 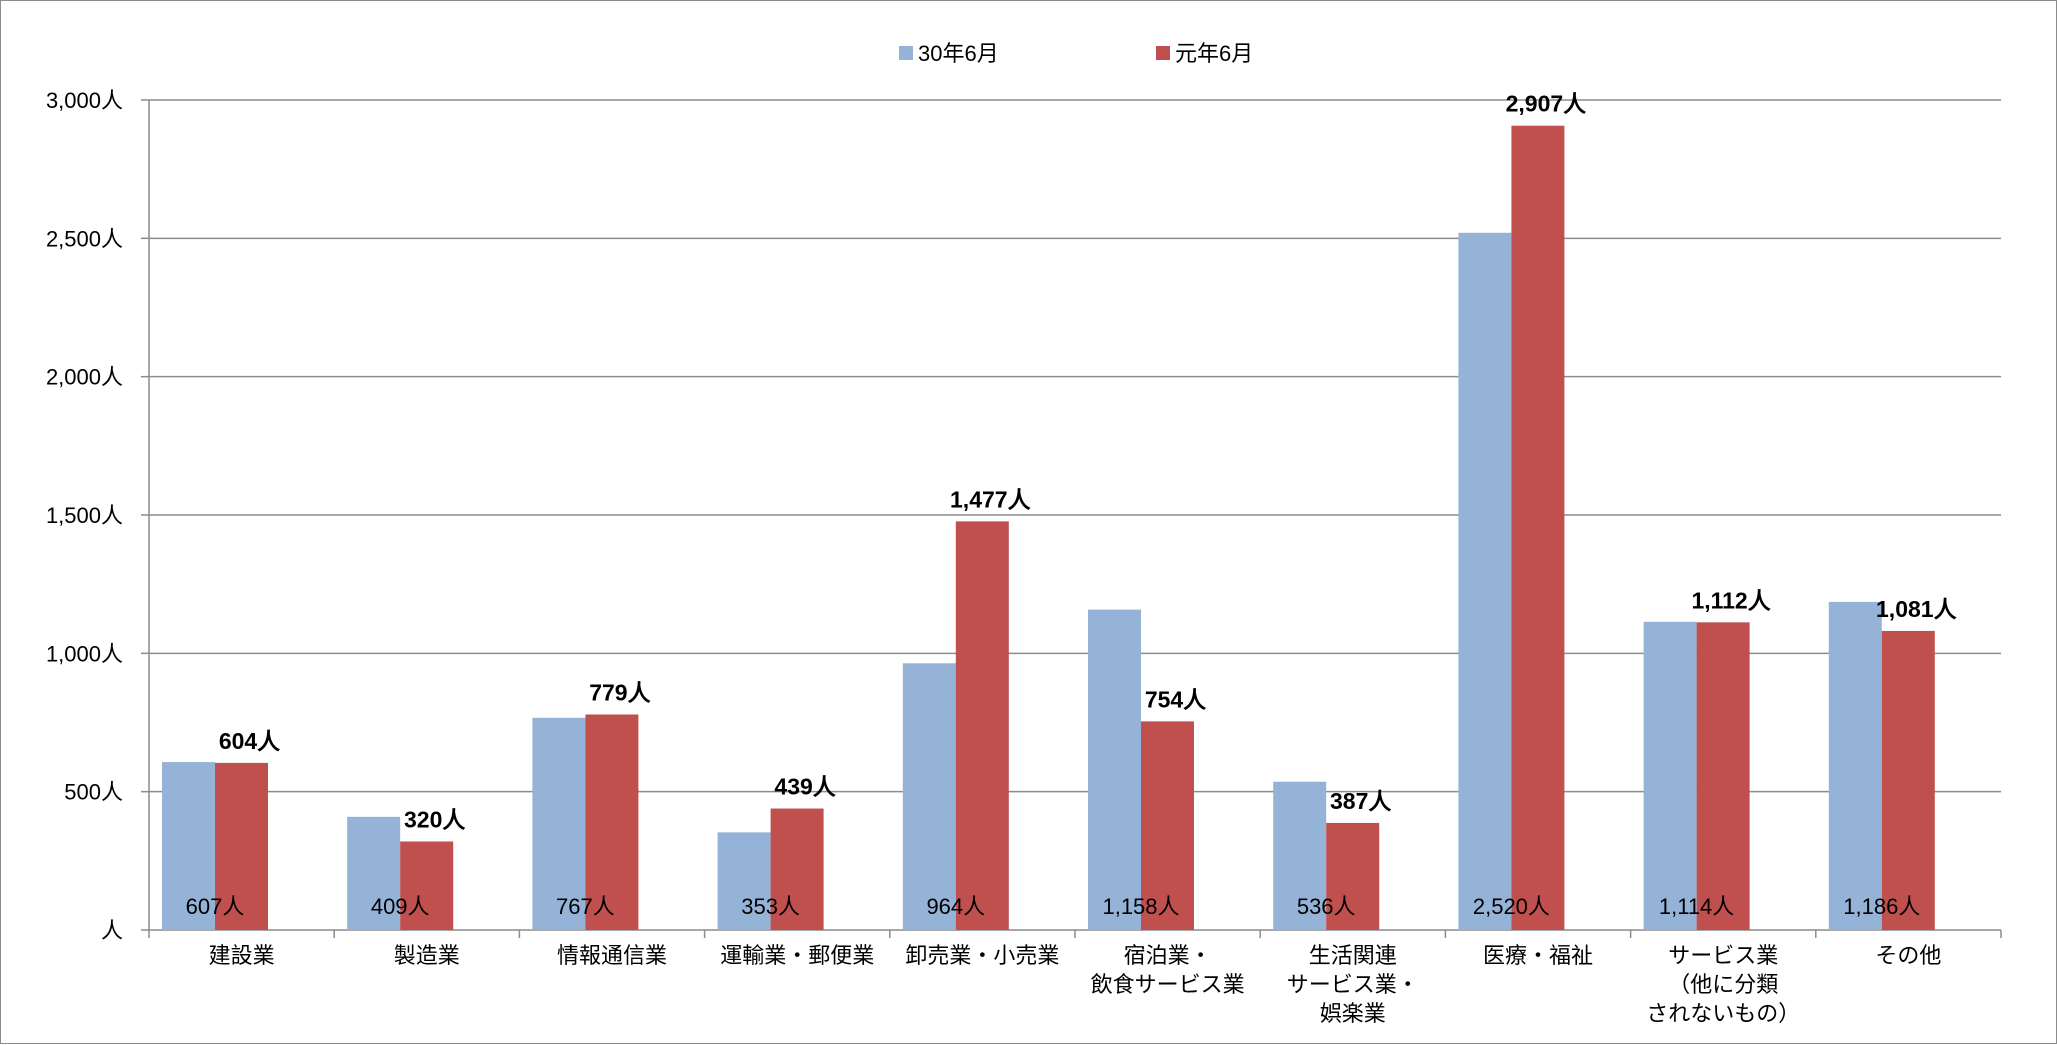 I want to click on data-label-series2: 387人, so click(x=1361, y=801).